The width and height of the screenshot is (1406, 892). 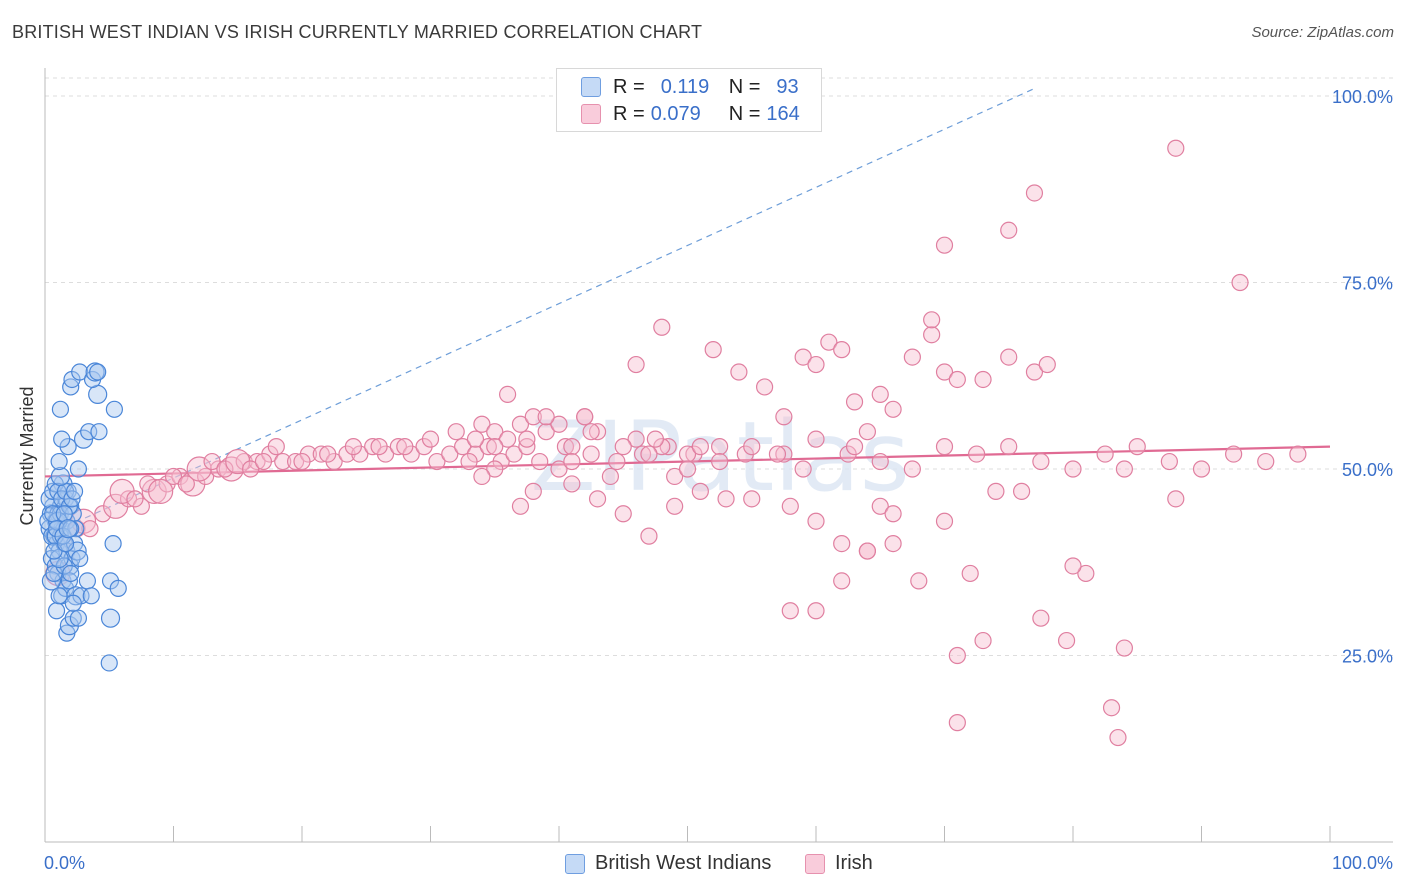 I want to click on y-tick-label: 25.0%, so click(x=1367, y=657).